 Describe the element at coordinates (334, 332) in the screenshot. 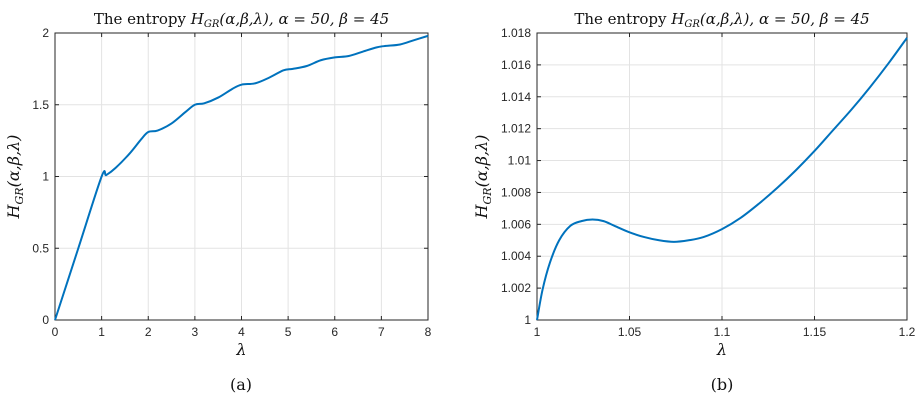

I see `x-tick-label: 6` at that location.